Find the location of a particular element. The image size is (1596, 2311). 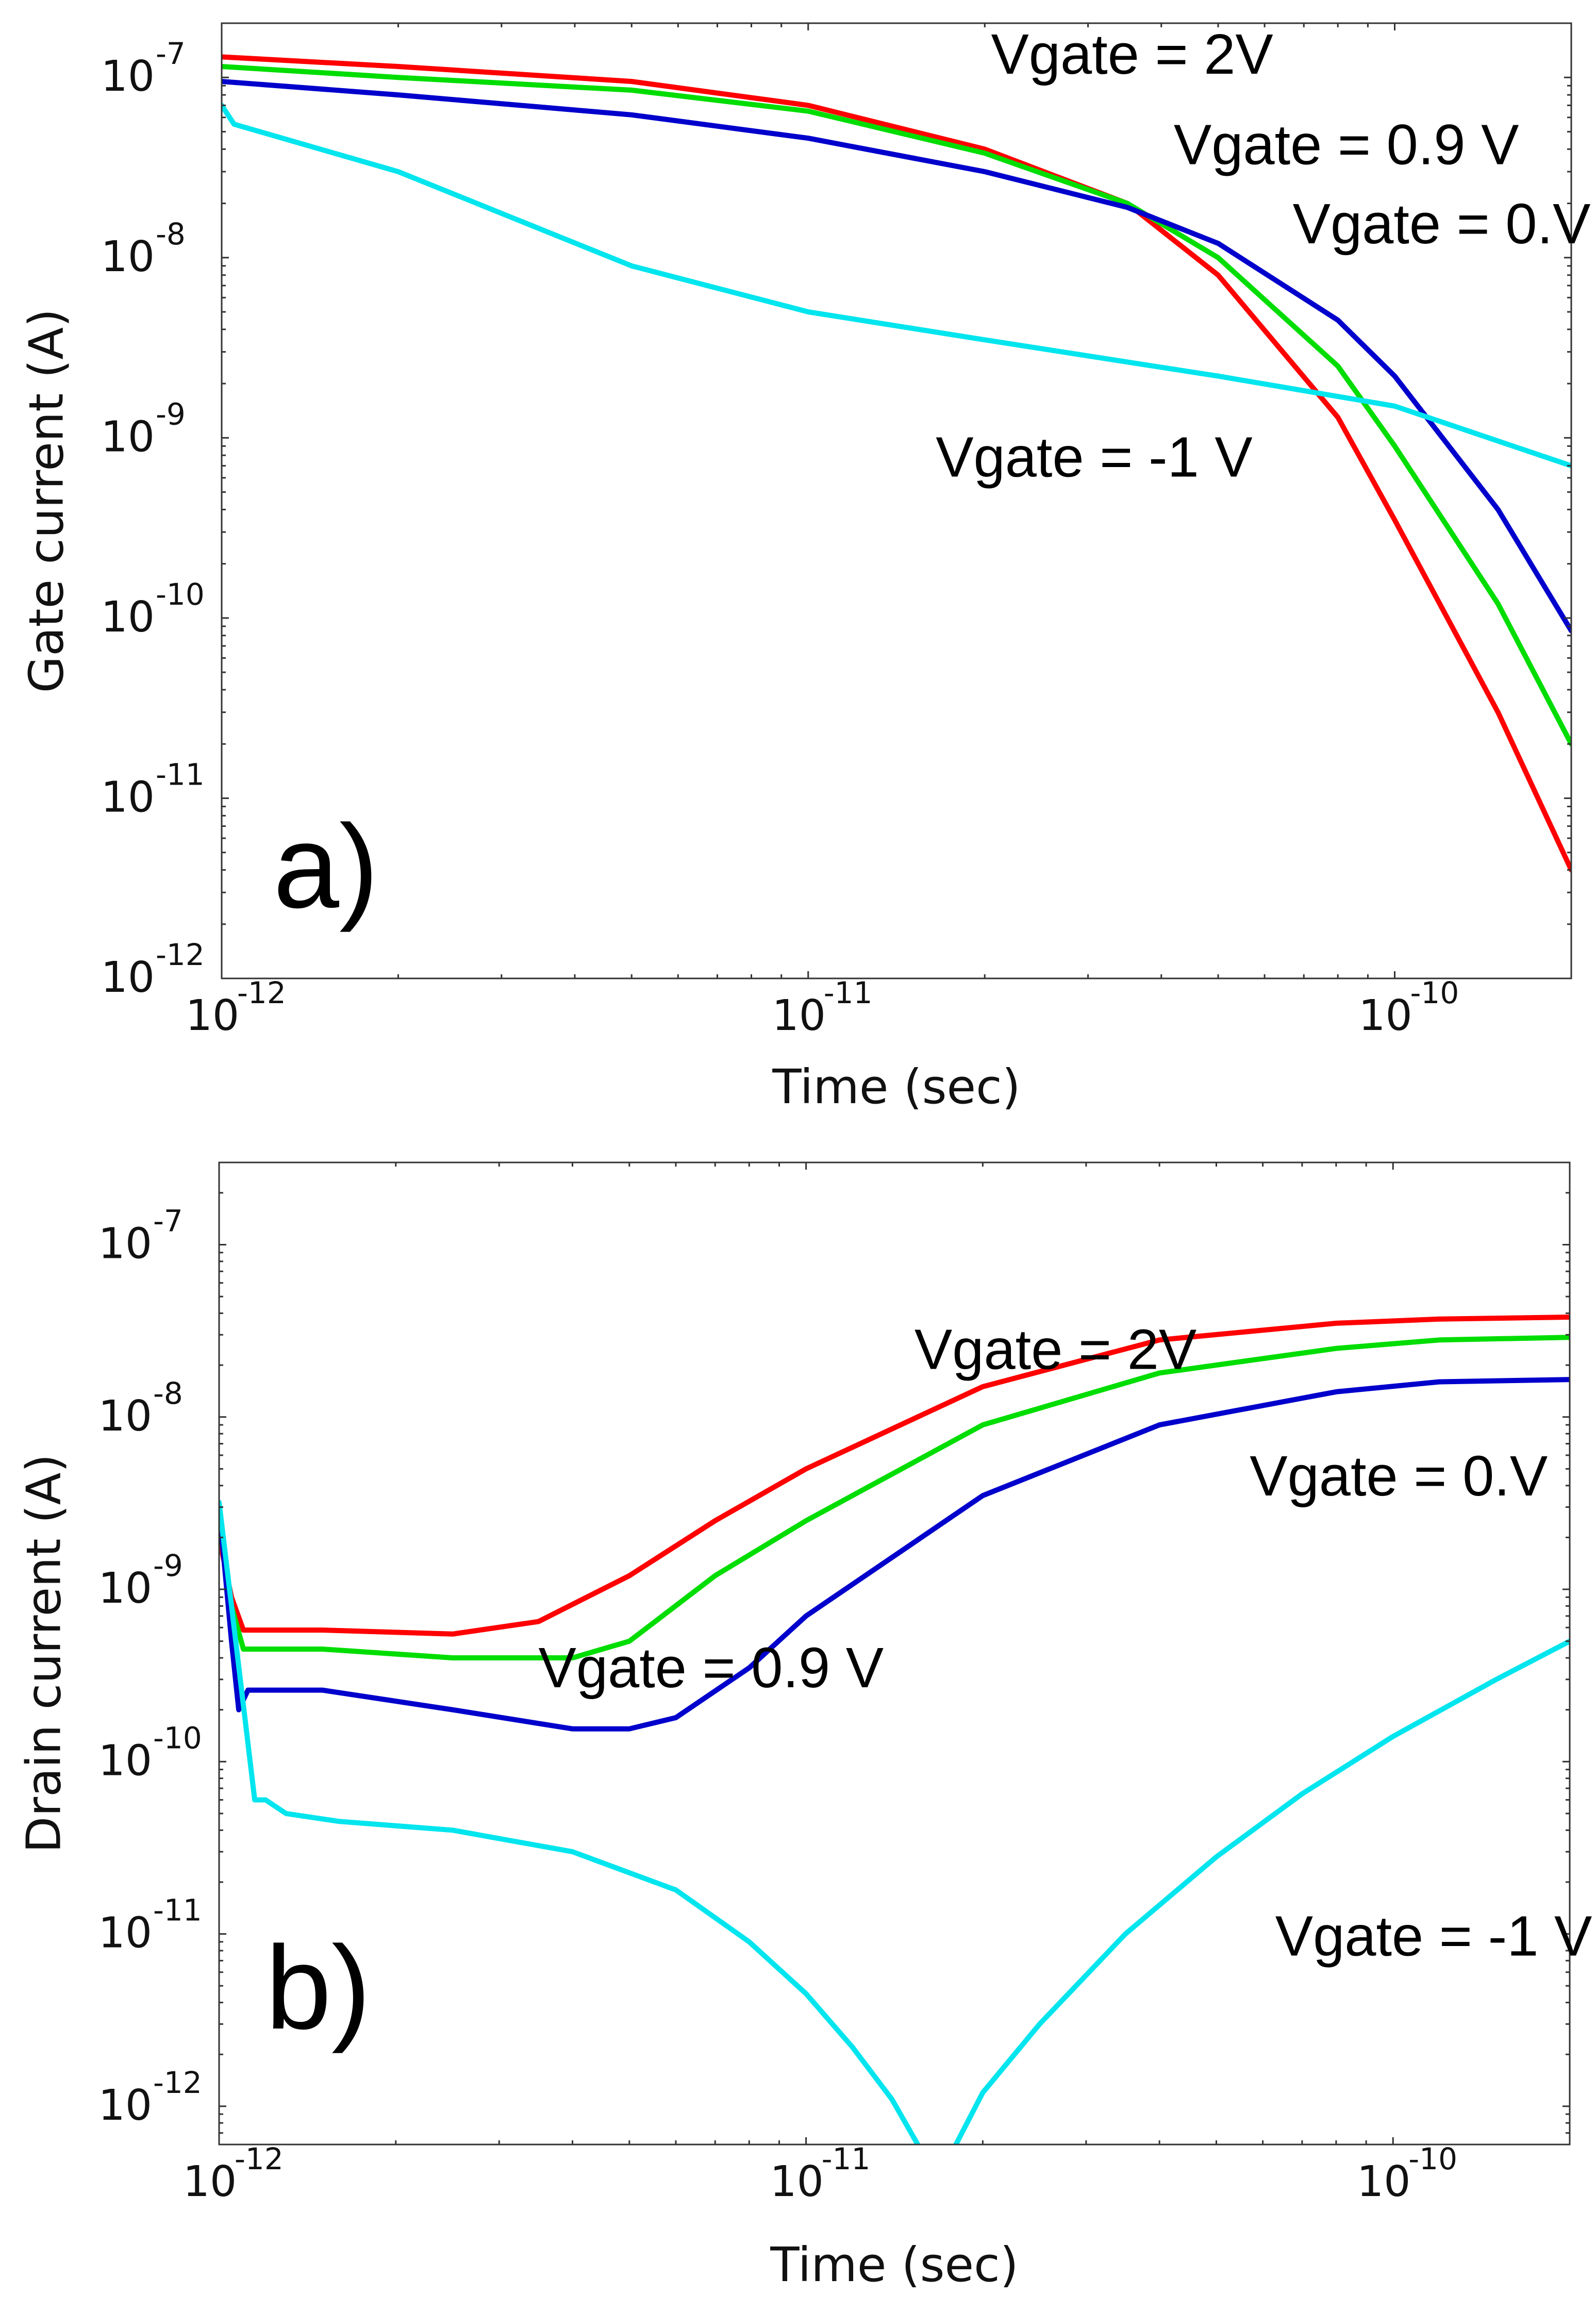

panel-label: b) is located at coordinates (318, 1987).